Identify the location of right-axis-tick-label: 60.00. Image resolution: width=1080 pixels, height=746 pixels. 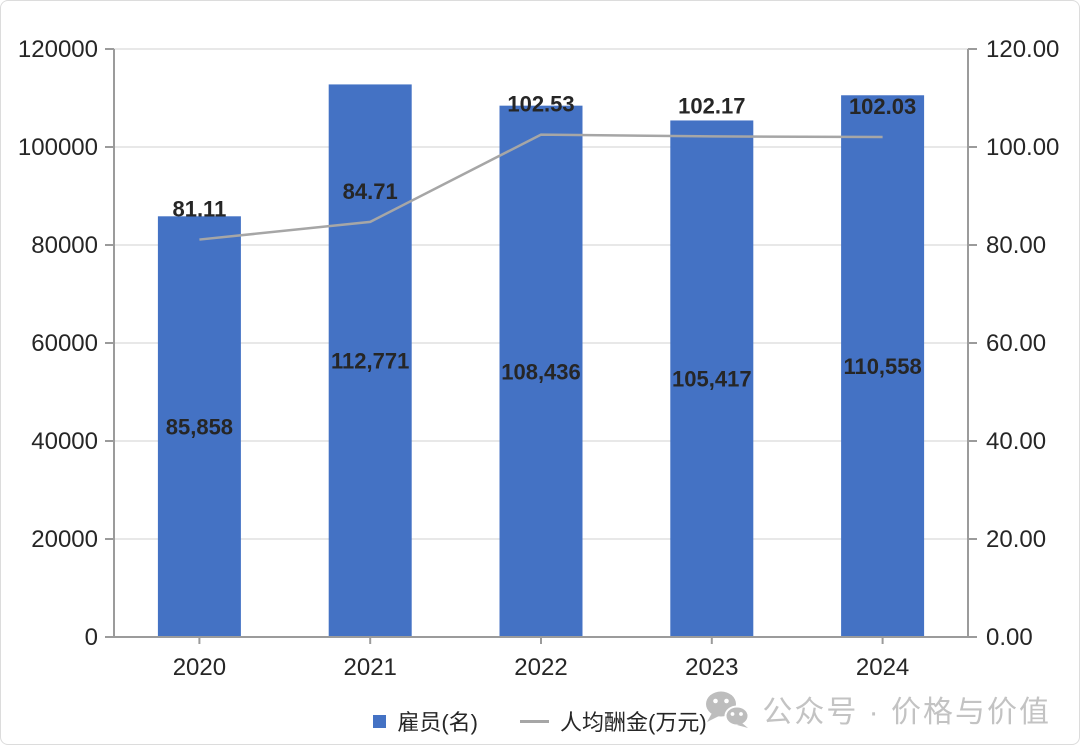
(1016, 343).